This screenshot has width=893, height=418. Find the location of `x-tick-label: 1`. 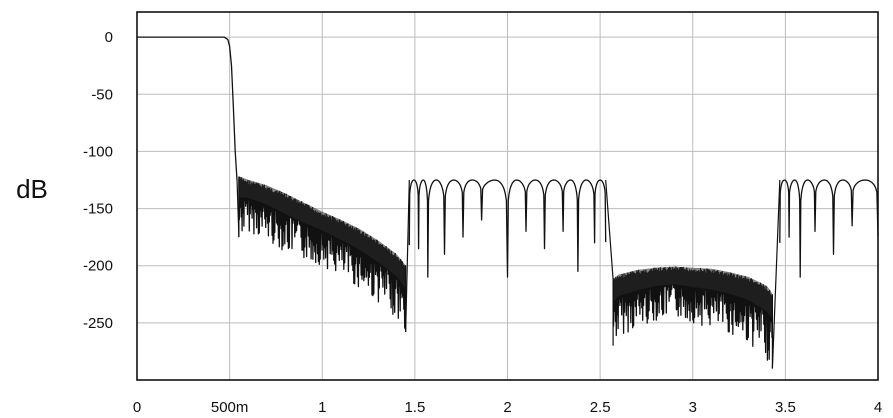

x-tick-label: 1 is located at coordinates (322, 407).